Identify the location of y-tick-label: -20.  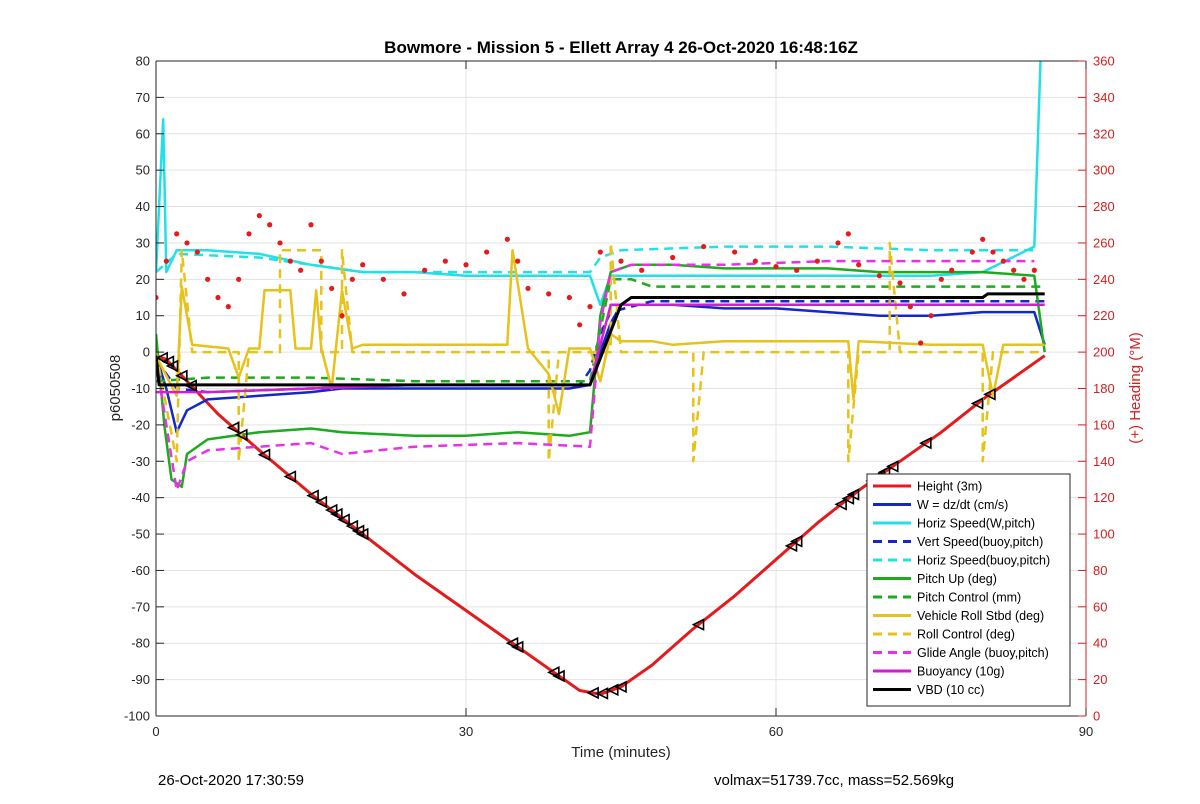
(140, 424).